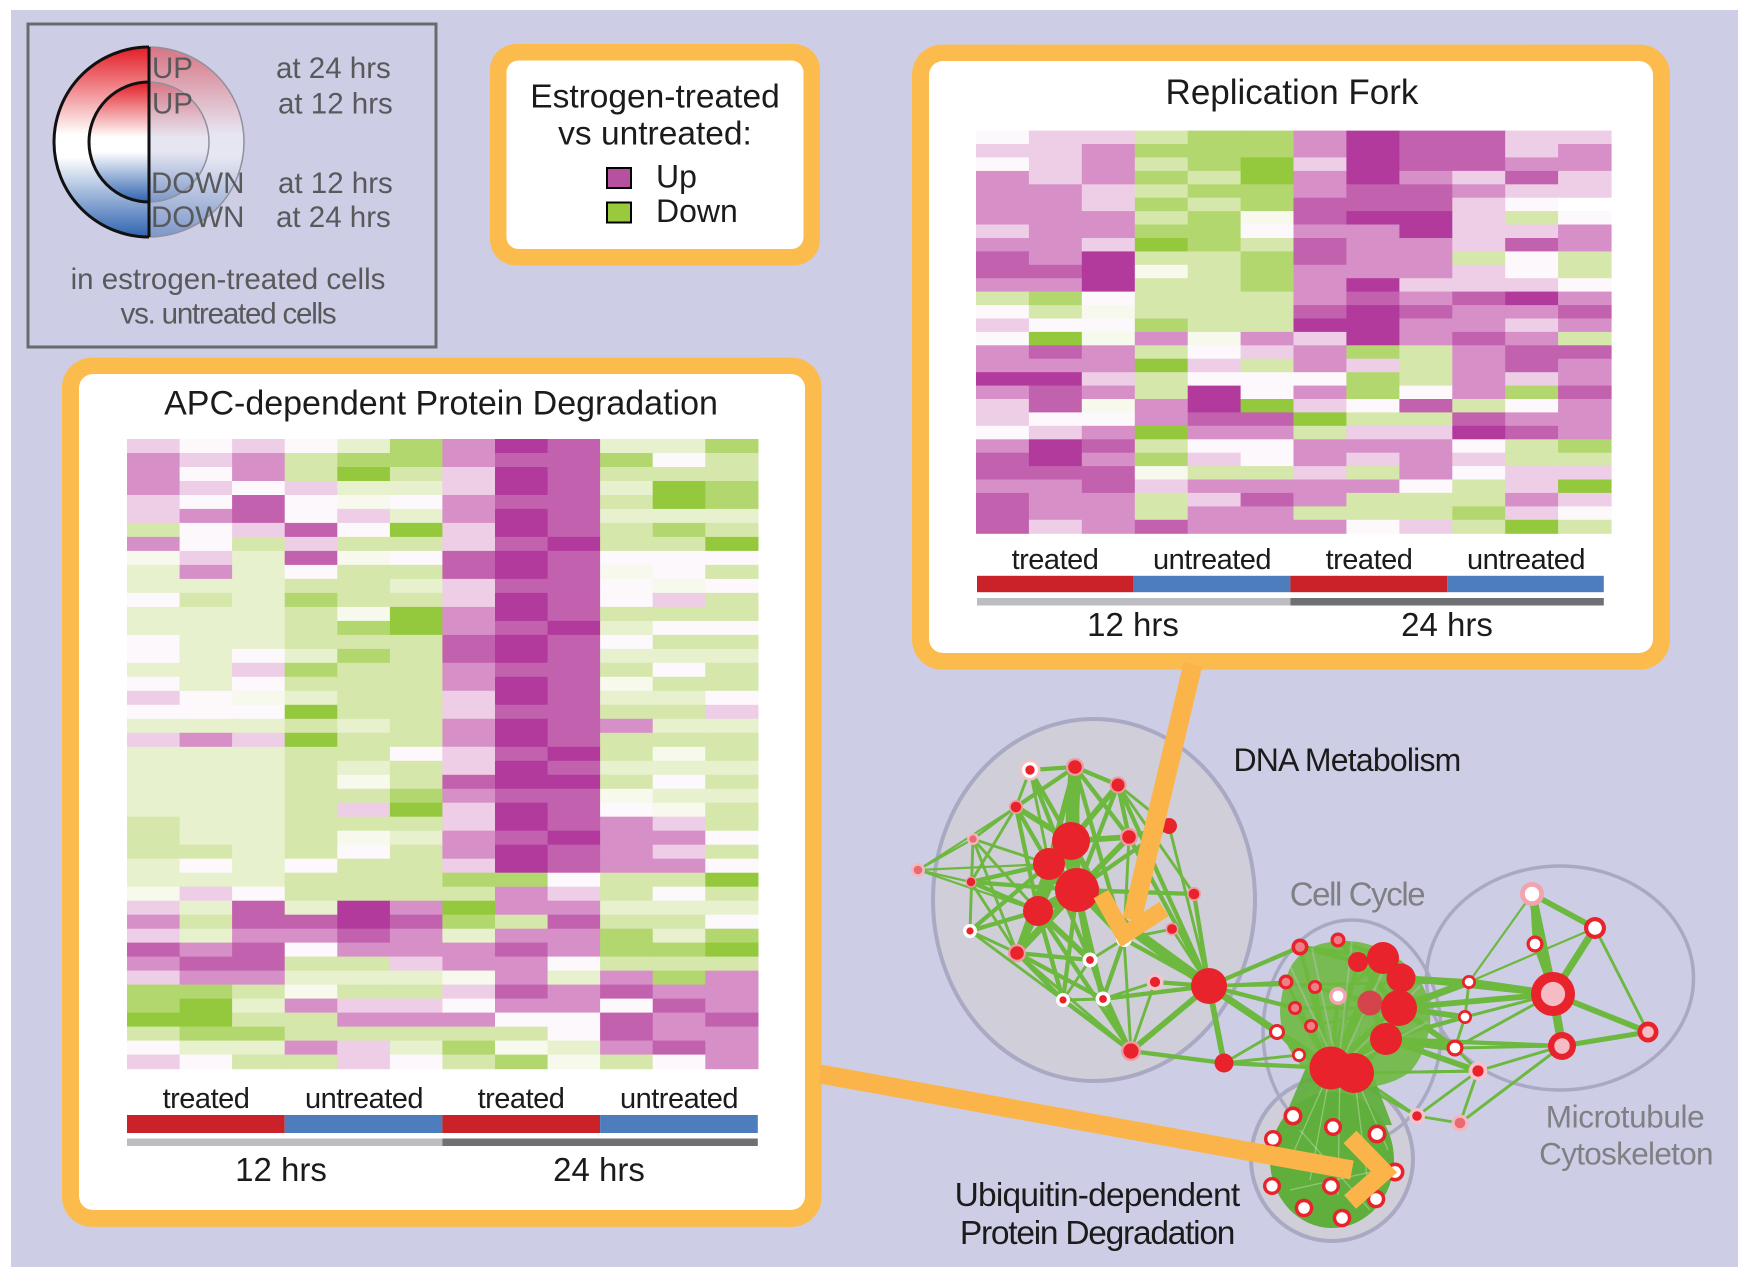 The width and height of the screenshot is (1750, 1279). Describe the element at coordinates (228, 314) in the screenshot. I see `svg-text: vs. untreated cells` at that location.